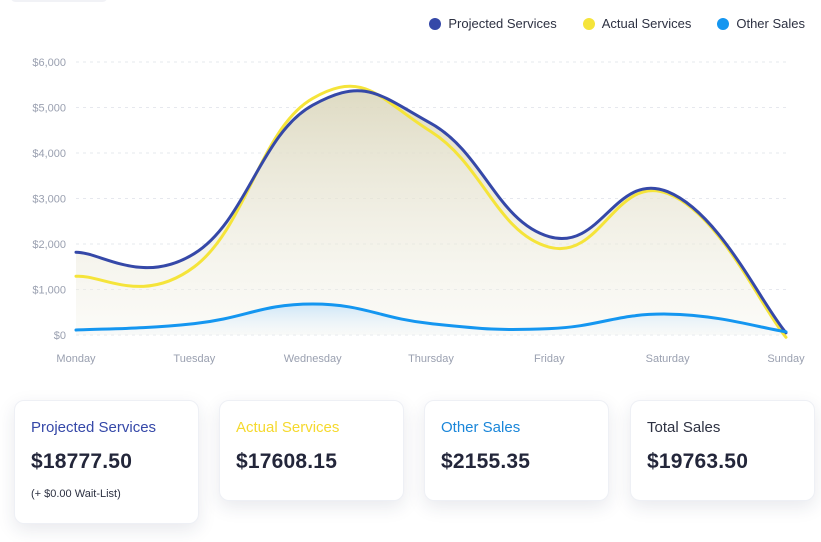 The width and height of the screenshot is (821, 542). Describe the element at coordinates (502, 23) in the screenshot. I see `legend-label: Projected Services` at that location.